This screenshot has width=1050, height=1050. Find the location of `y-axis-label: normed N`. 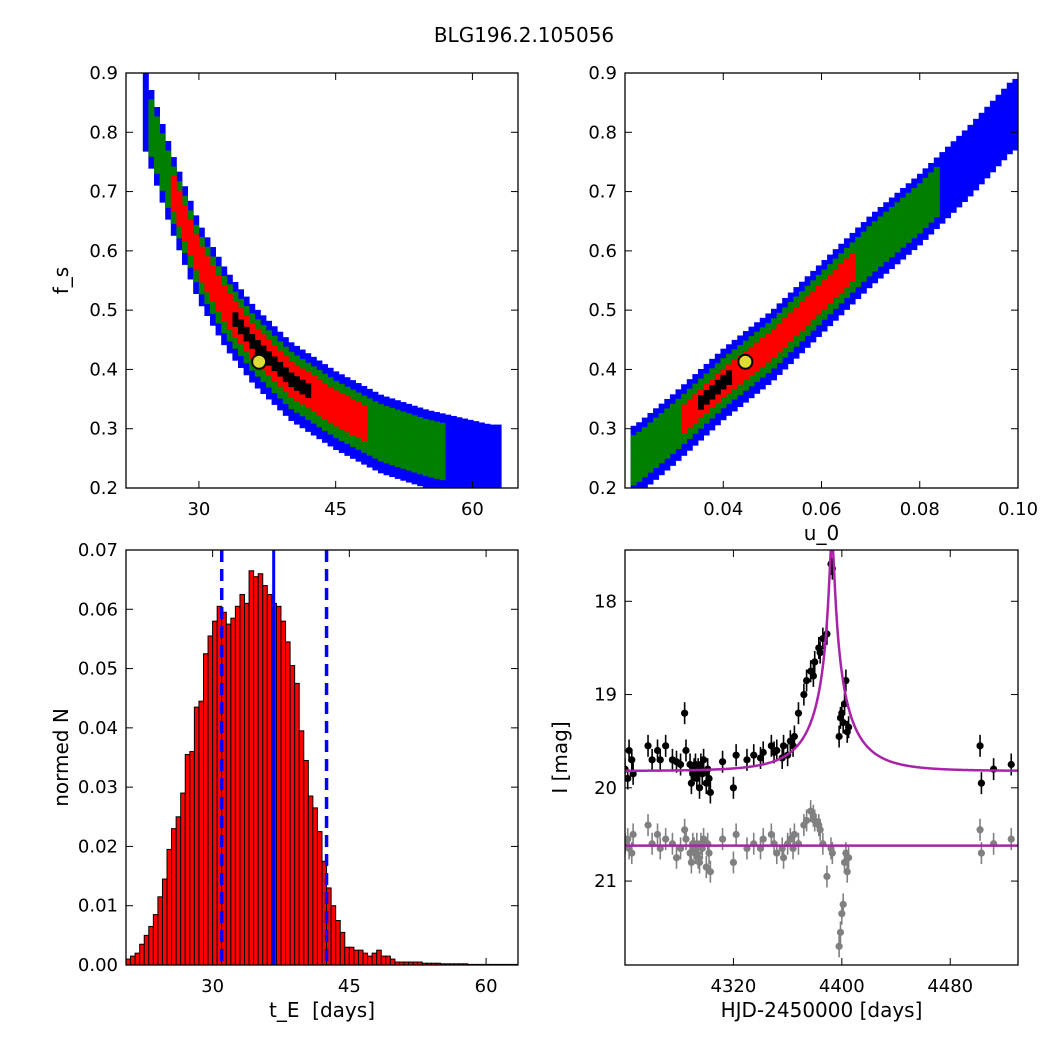

y-axis-label: normed N is located at coordinates (61, 757).